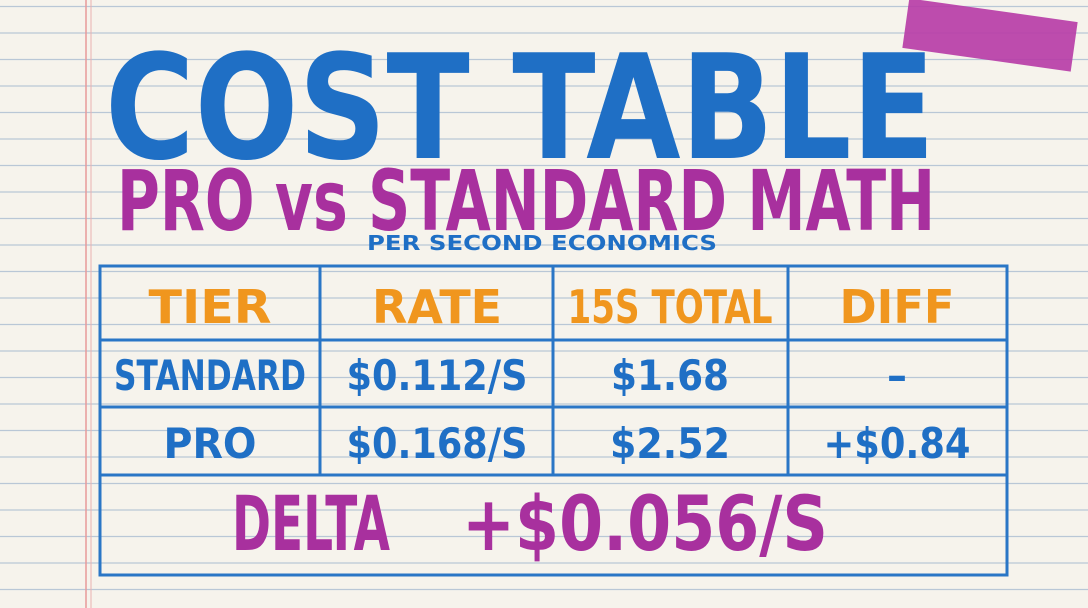 The height and width of the screenshot is (608, 1088). What do you see at coordinates (645, 523) in the screenshot?
I see `delta-value: +$0.056/S` at bounding box center [645, 523].